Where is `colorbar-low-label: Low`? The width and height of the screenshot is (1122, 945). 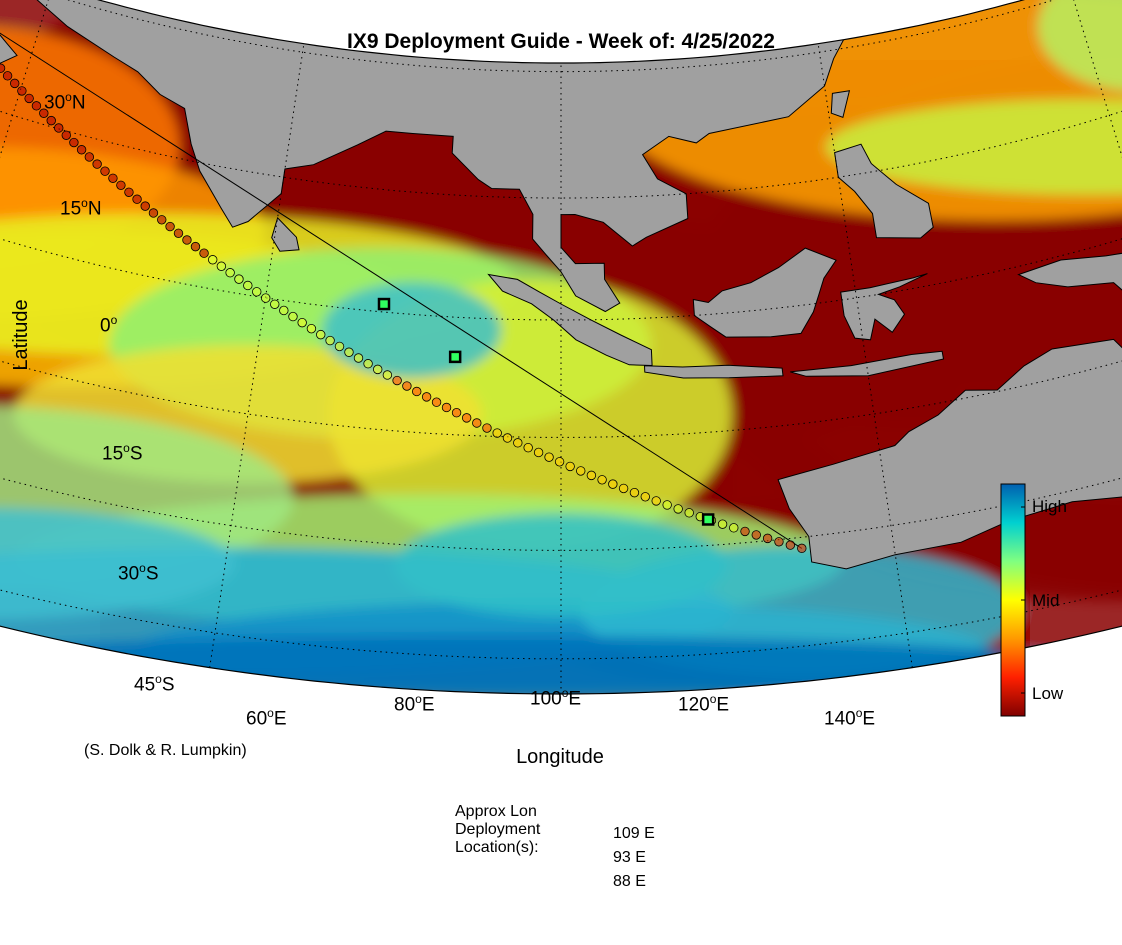
colorbar-low-label: Low is located at coordinates (1048, 693).